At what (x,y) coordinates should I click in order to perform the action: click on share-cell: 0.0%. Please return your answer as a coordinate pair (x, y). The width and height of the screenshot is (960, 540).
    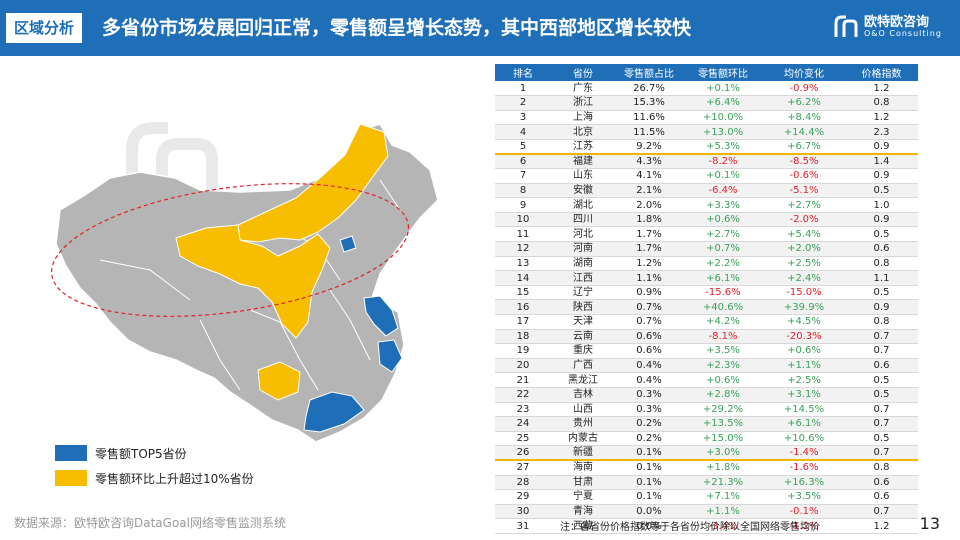
    Looking at the image, I should click on (649, 512).